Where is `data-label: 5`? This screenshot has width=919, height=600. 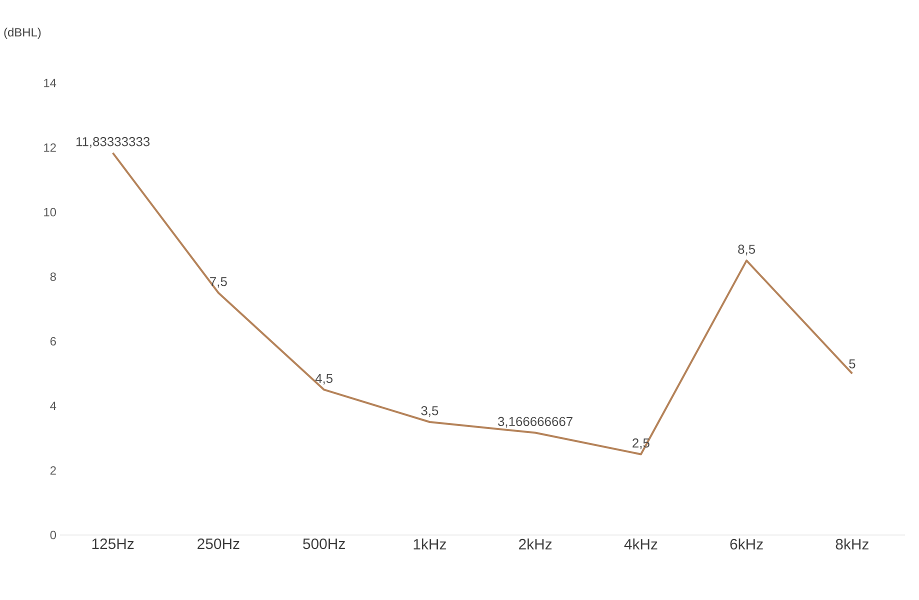 data-label: 5 is located at coordinates (852, 363).